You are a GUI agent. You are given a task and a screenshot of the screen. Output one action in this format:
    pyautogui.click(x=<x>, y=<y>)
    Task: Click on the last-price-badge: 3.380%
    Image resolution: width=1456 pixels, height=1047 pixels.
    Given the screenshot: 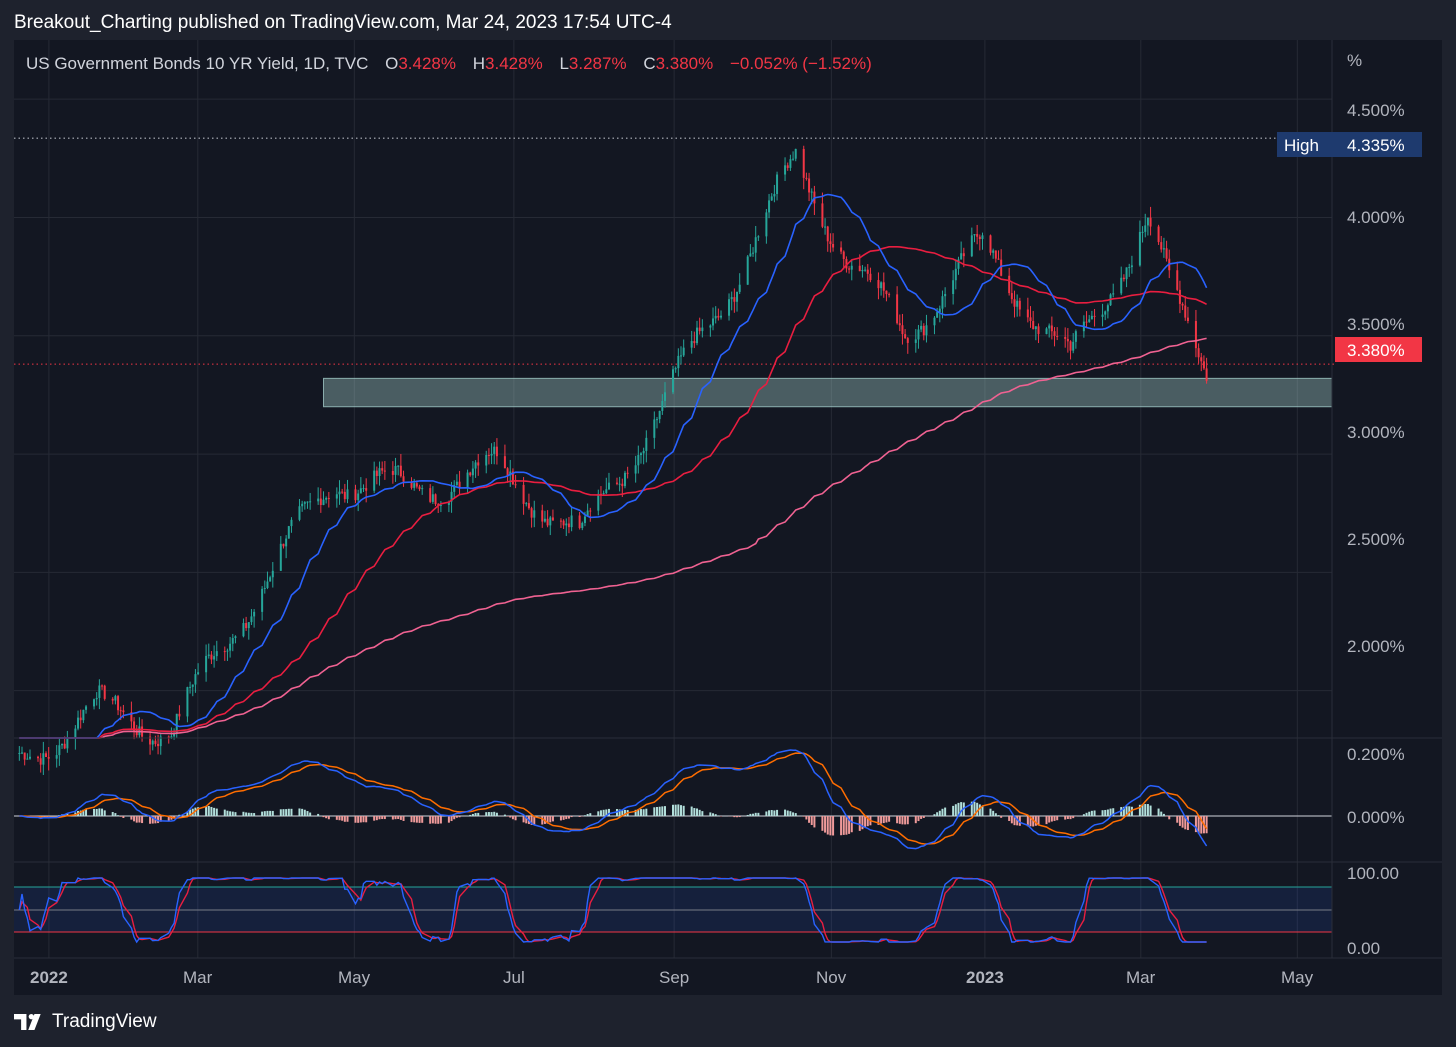 What is the action you would take?
    pyautogui.click(x=1378, y=349)
    